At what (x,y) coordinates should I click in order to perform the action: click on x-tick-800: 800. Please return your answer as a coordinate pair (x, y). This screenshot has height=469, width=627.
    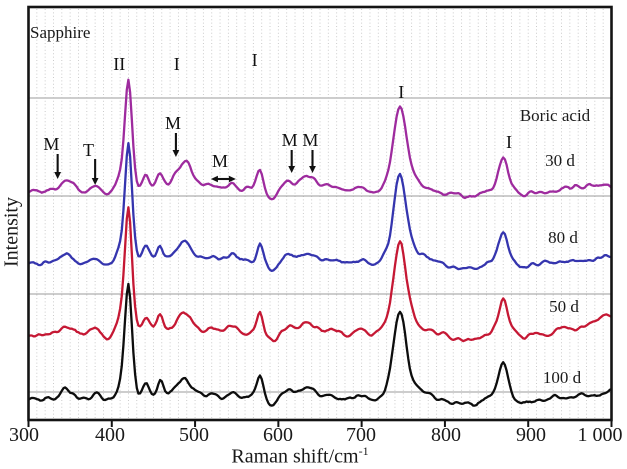
    Looking at the image, I should click on (446, 435).